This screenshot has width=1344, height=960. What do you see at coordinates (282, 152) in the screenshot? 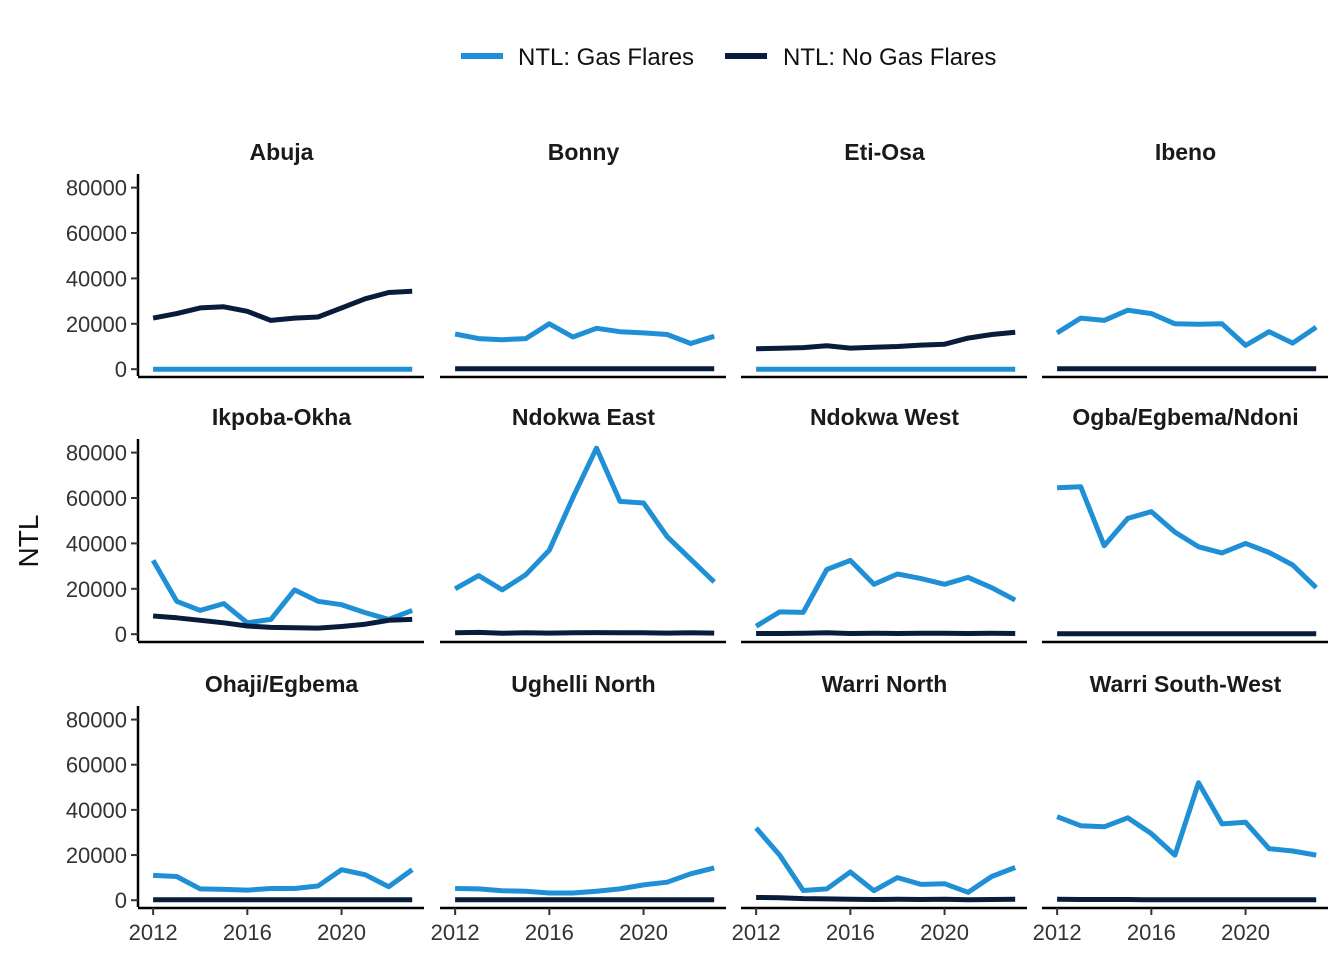
I see `panel-title: Abuja` at bounding box center [282, 152].